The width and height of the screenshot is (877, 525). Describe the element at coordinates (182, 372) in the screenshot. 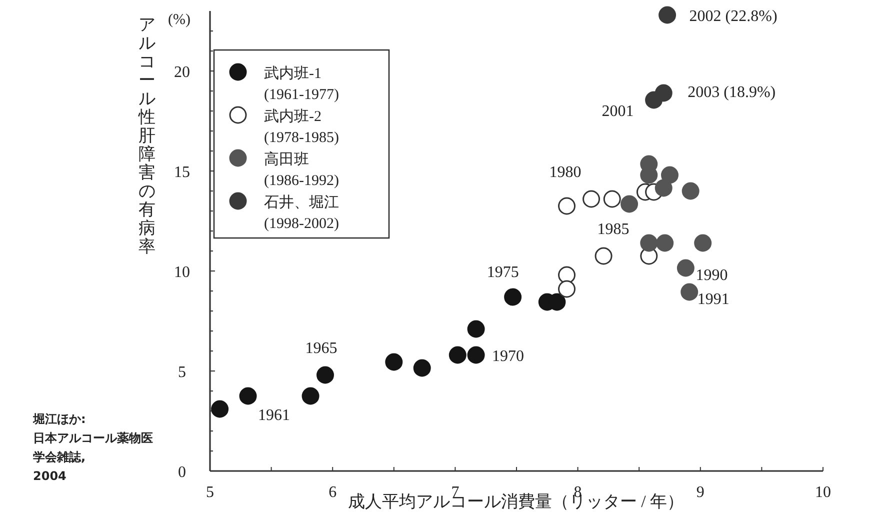

I see `y-tick-label: 5` at that location.